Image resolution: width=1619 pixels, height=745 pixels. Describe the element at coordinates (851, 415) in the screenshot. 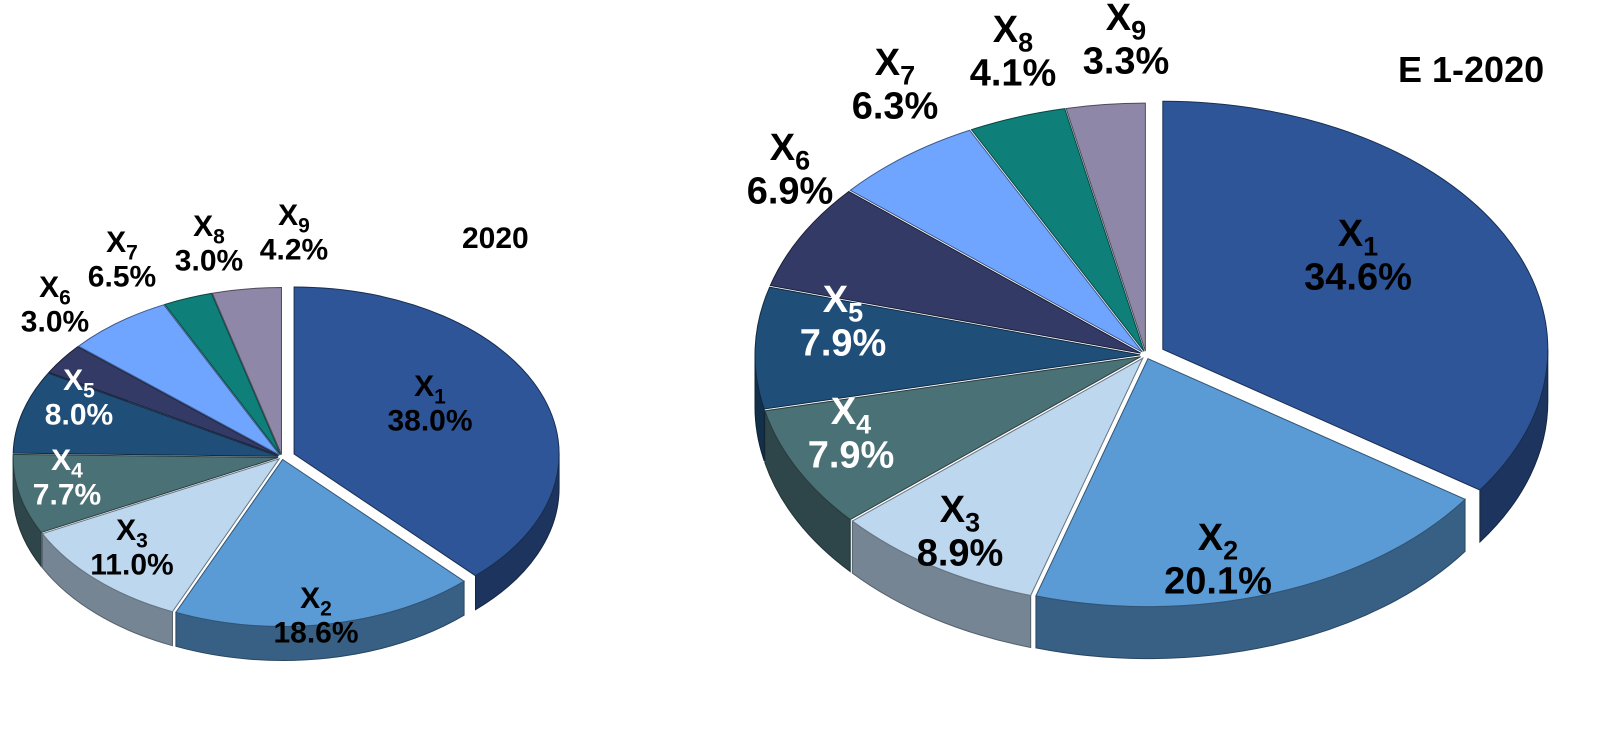

I see `pie-2-label-x4: X4` at that location.